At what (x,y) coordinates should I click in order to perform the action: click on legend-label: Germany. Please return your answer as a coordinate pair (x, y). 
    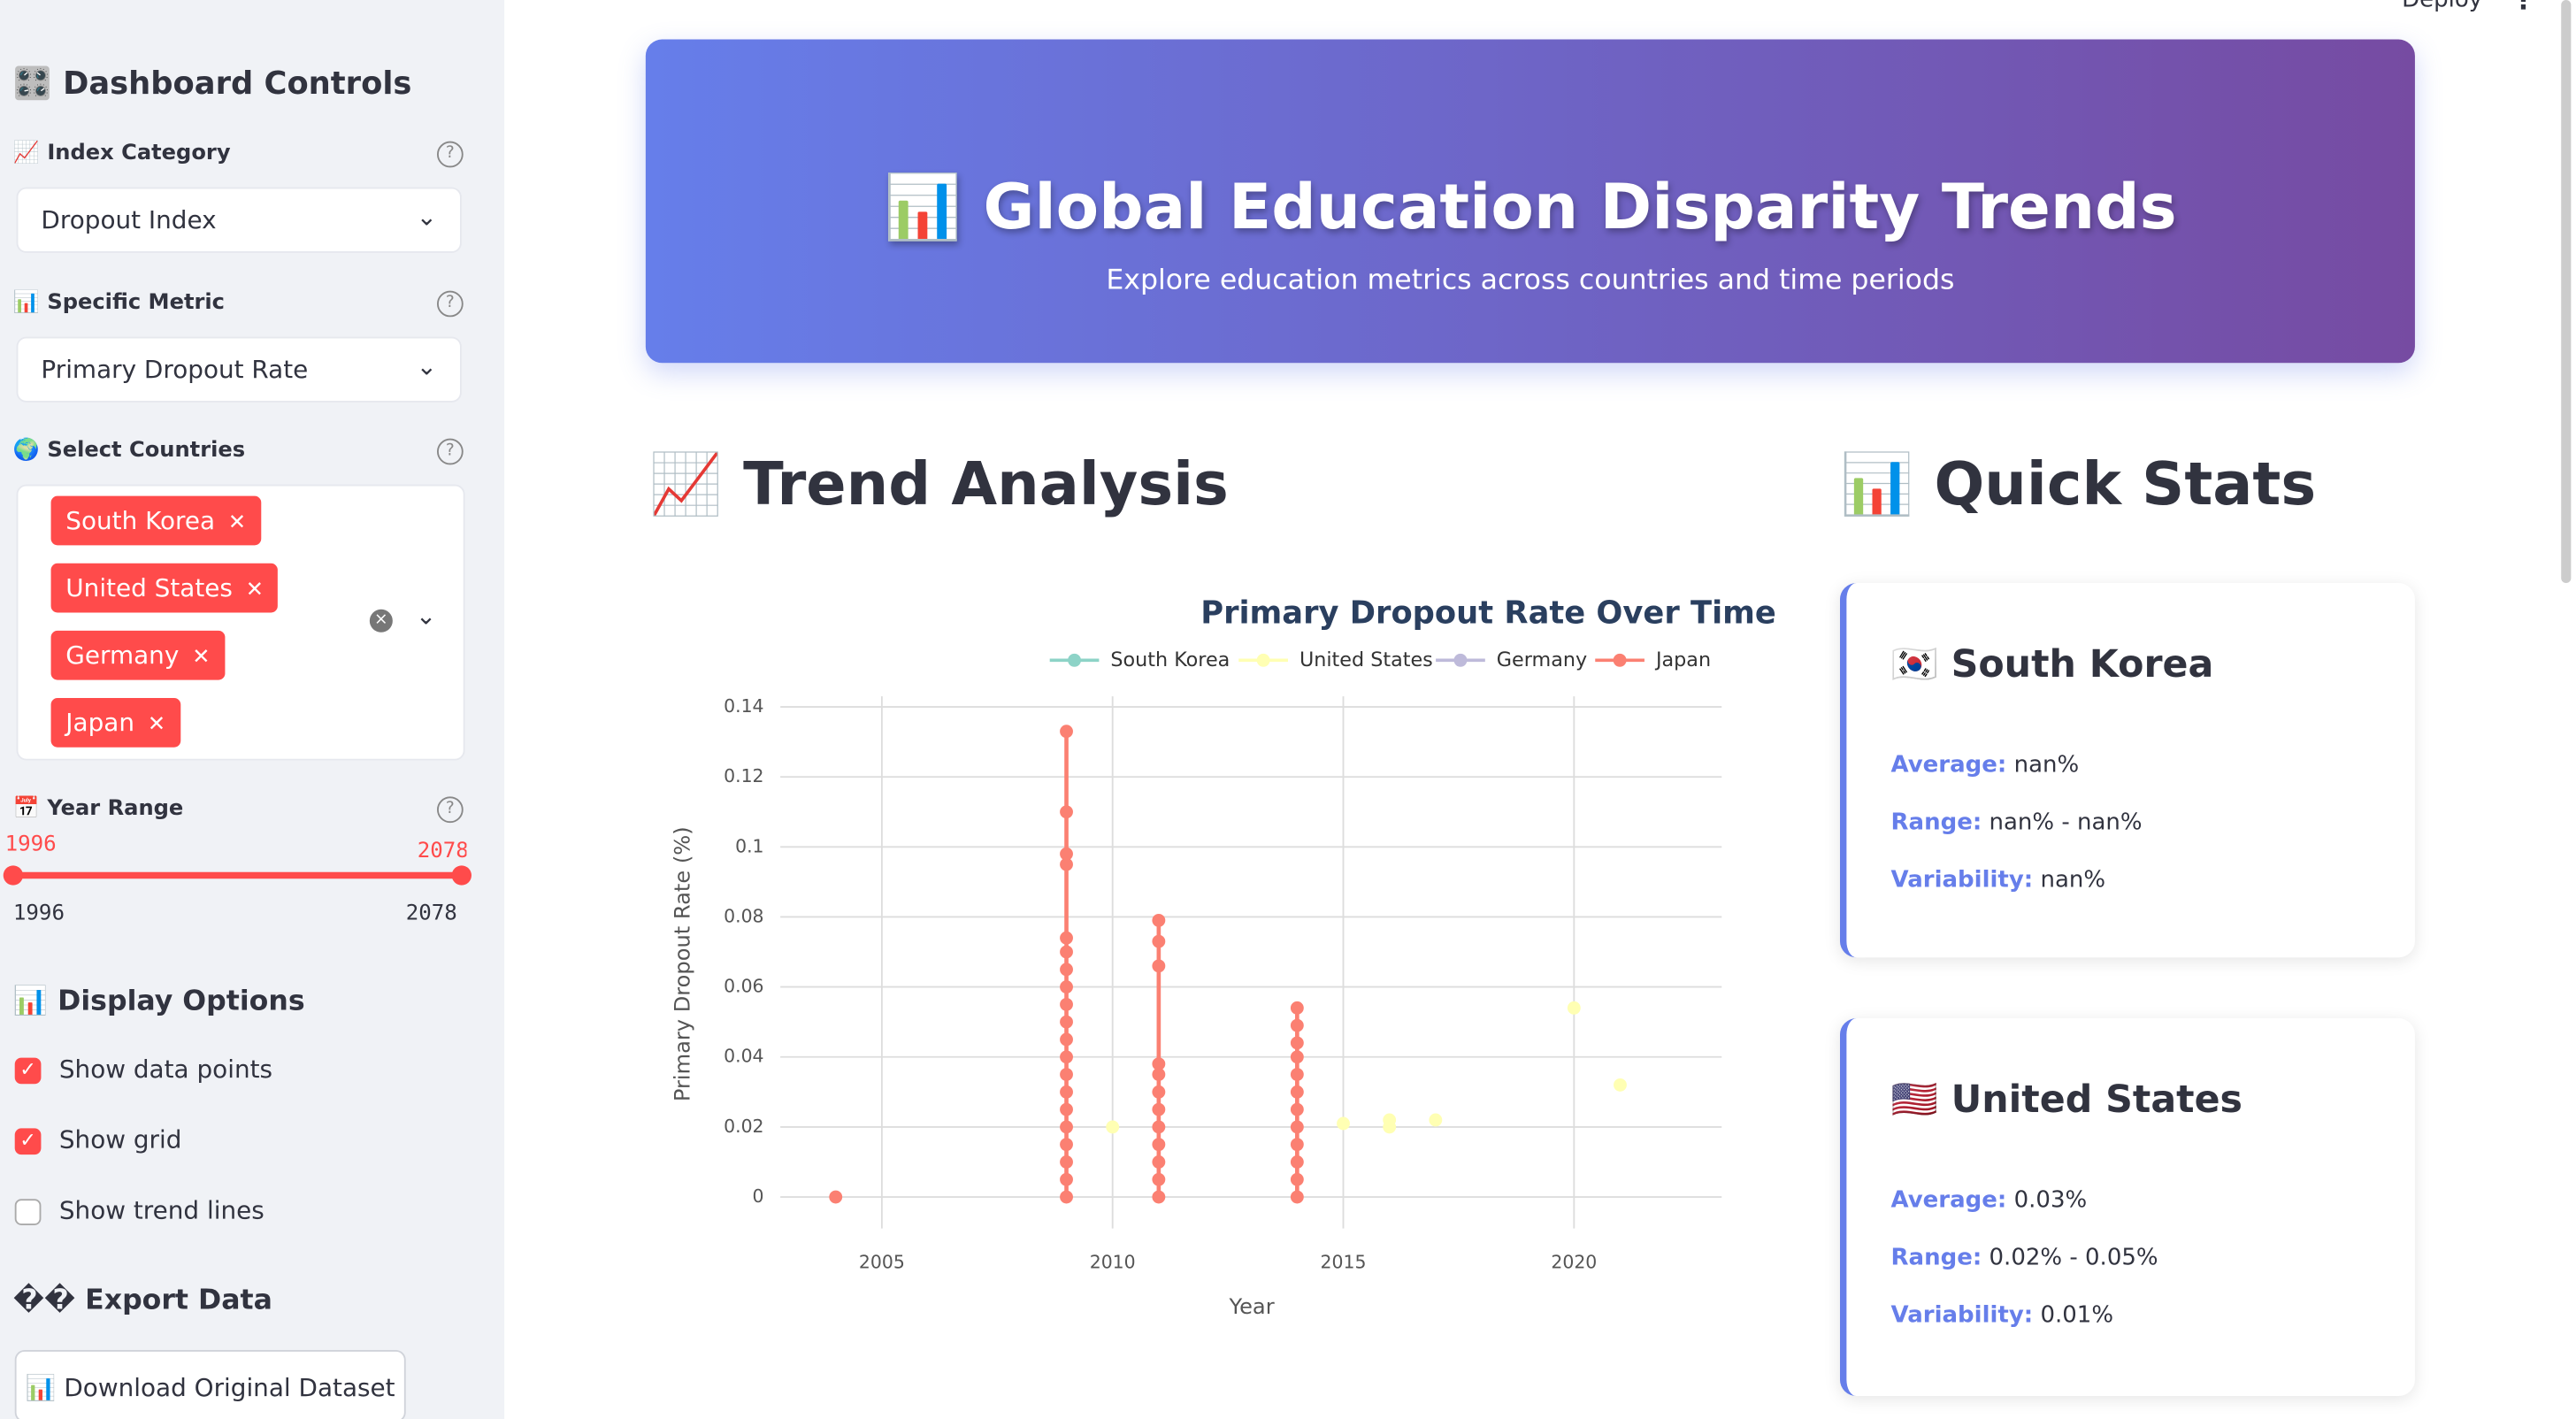
    Looking at the image, I should click on (1542, 660).